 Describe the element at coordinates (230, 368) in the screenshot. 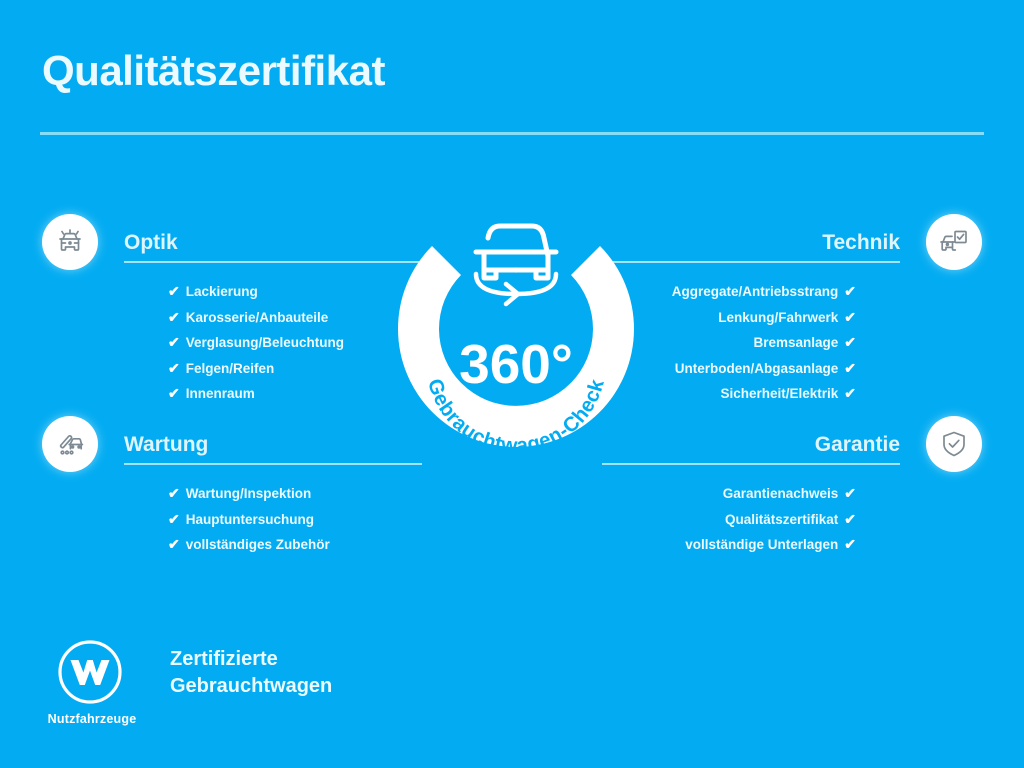

I see `list-item-label: Felgen/Reifen` at that location.